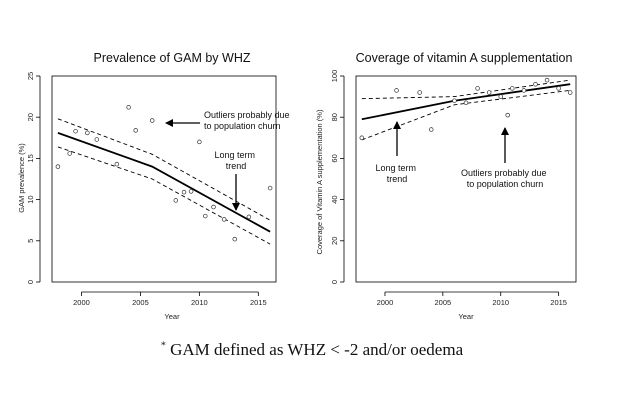 Image resolution: width=624 pixels, height=407 pixels. Describe the element at coordinates (199, 302) in the screenshot. I see `x-tick-label-gam: 2010` at that location.